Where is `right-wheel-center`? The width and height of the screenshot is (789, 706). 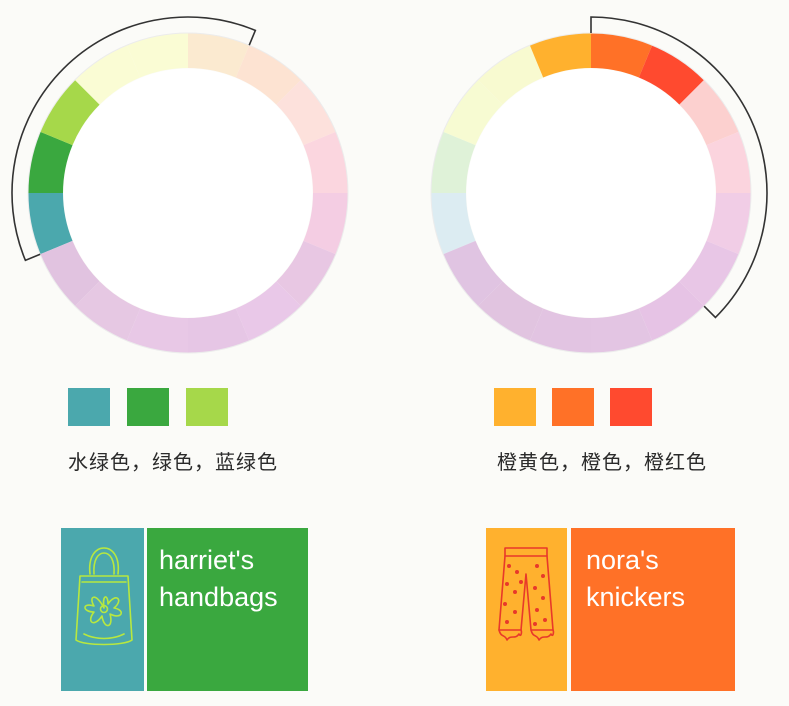 right-wheel-center is located at coordinates (591, 193).